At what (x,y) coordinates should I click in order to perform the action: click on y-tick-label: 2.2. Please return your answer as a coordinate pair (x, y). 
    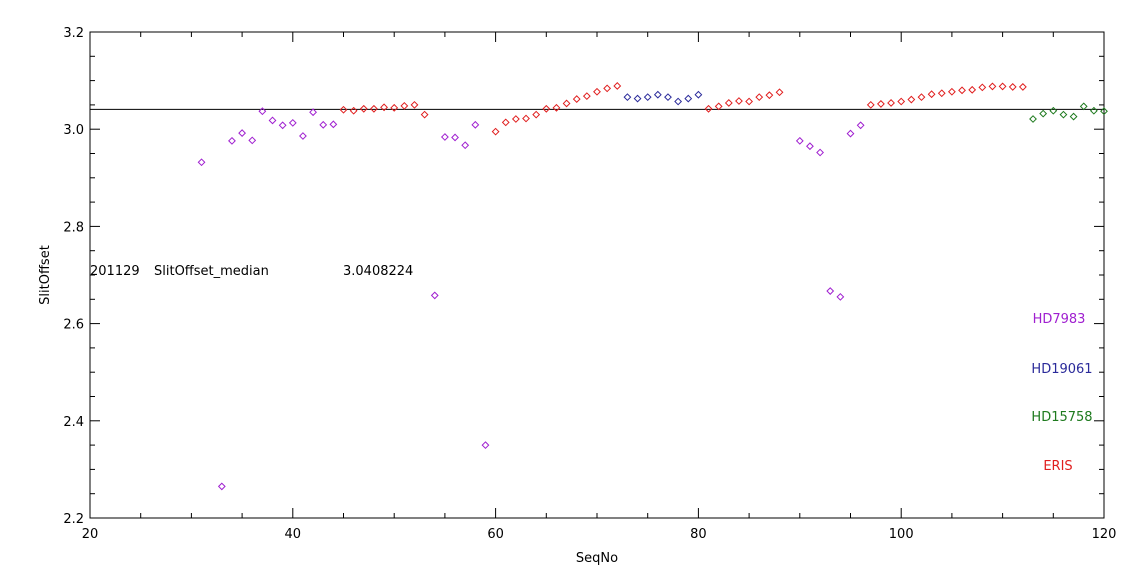
    Looking at the image, I should click on (73, 519).